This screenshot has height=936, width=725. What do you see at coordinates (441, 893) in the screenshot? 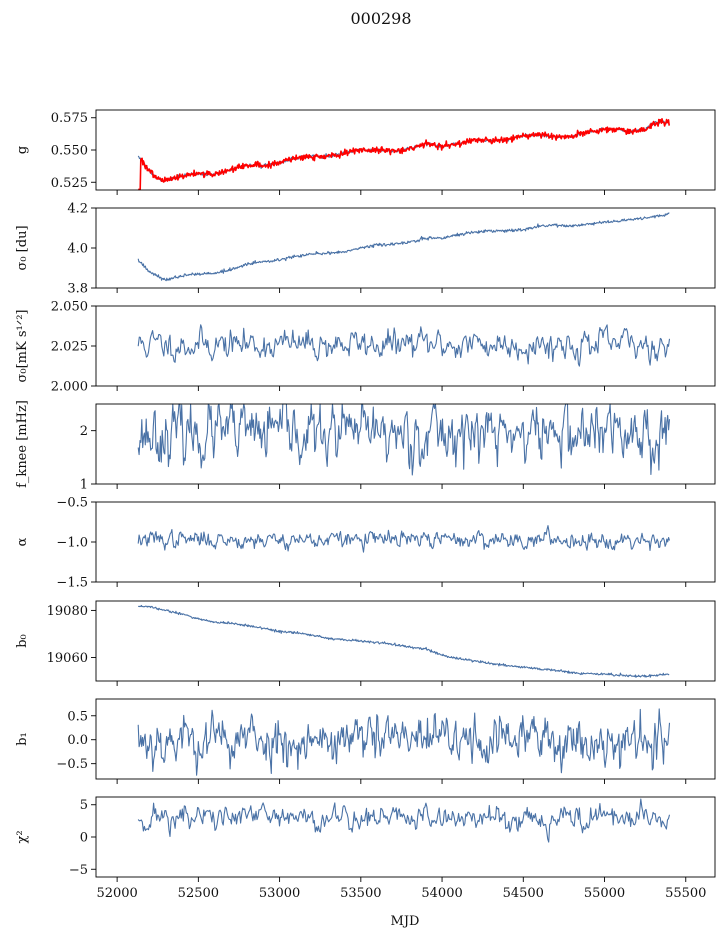
I see `x-tick-label: 54000` at bounding box center [441, 893].